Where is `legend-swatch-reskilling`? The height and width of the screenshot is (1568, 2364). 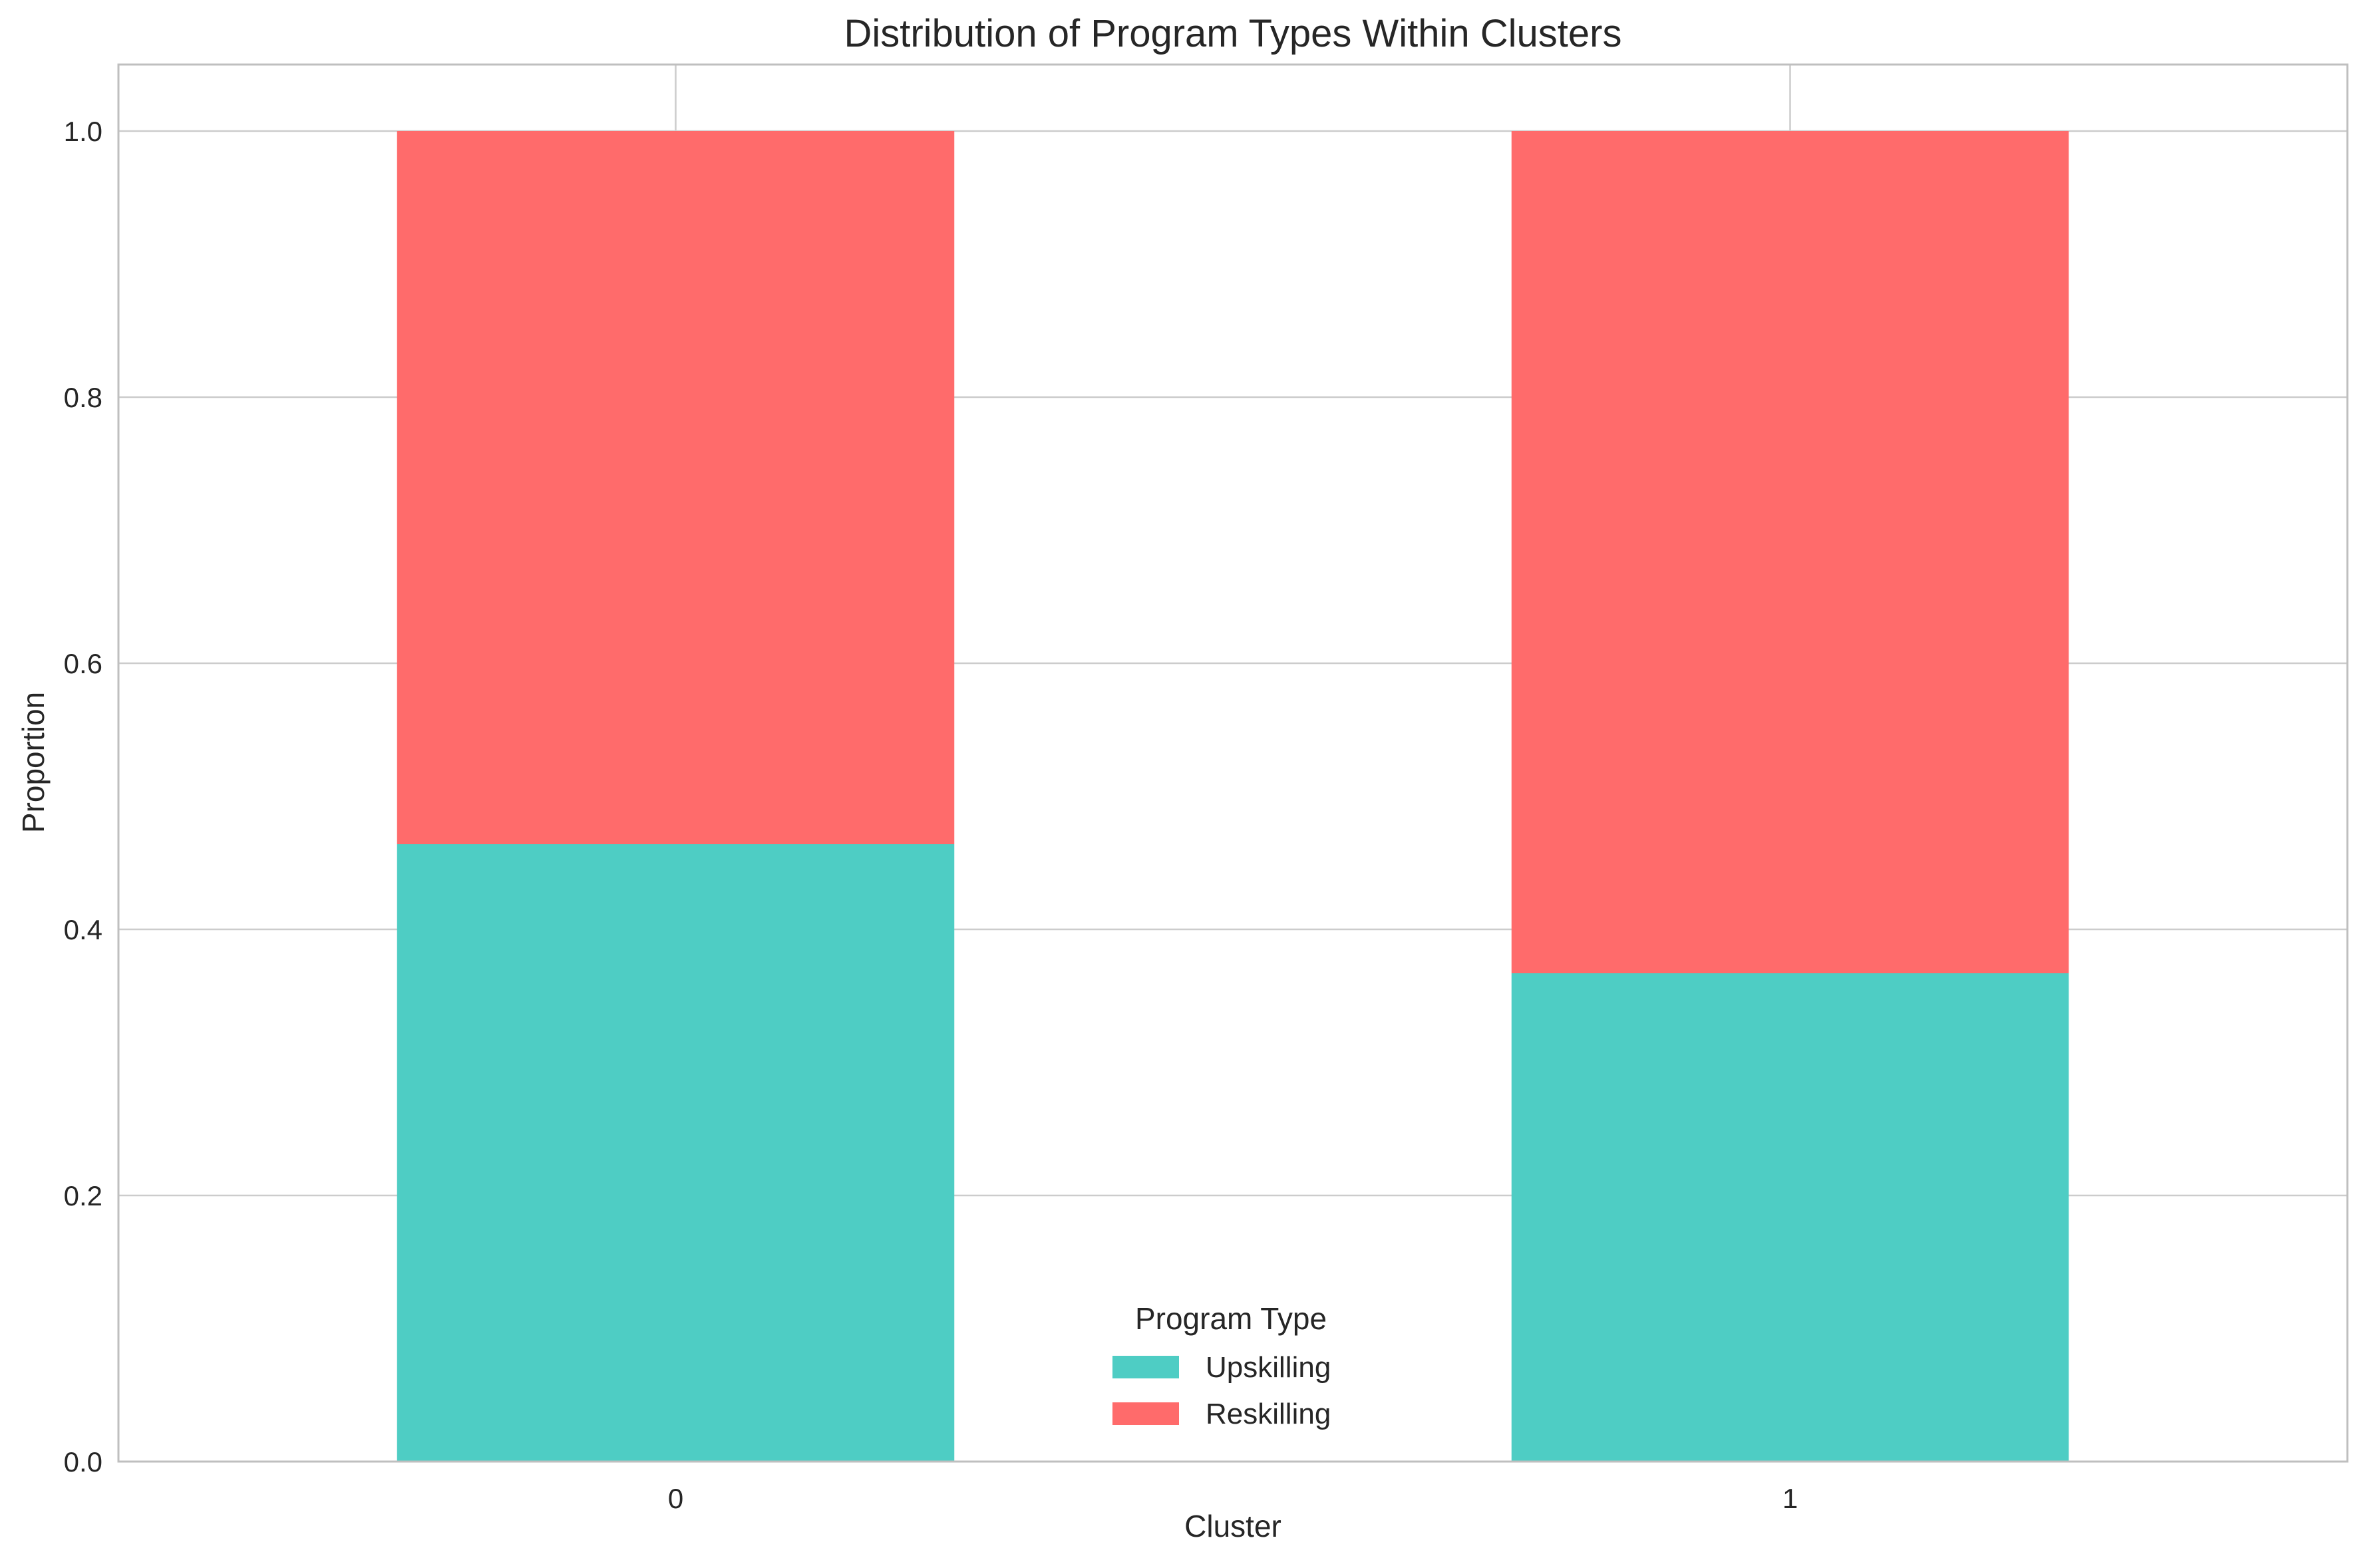
legend-swatch-reskilling is located at coordinates (1145, 1413).